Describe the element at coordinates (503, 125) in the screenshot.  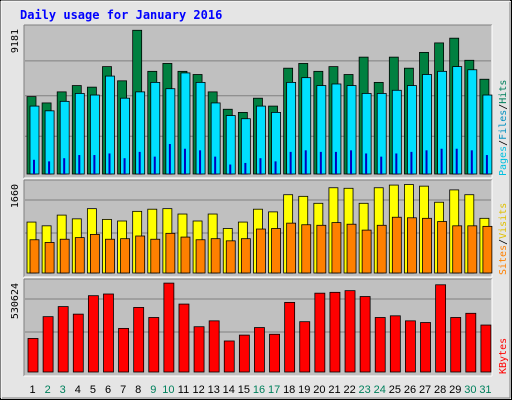
I see `legend-files: Files` at that location.